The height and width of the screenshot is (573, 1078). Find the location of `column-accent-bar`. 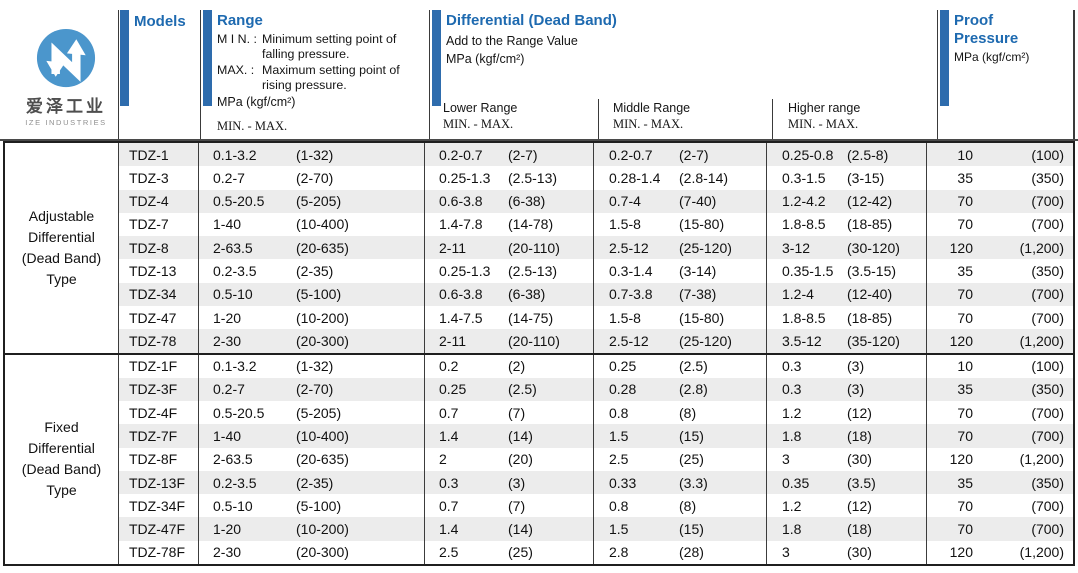

column-accent-bar is located at coordinates (207, 58).